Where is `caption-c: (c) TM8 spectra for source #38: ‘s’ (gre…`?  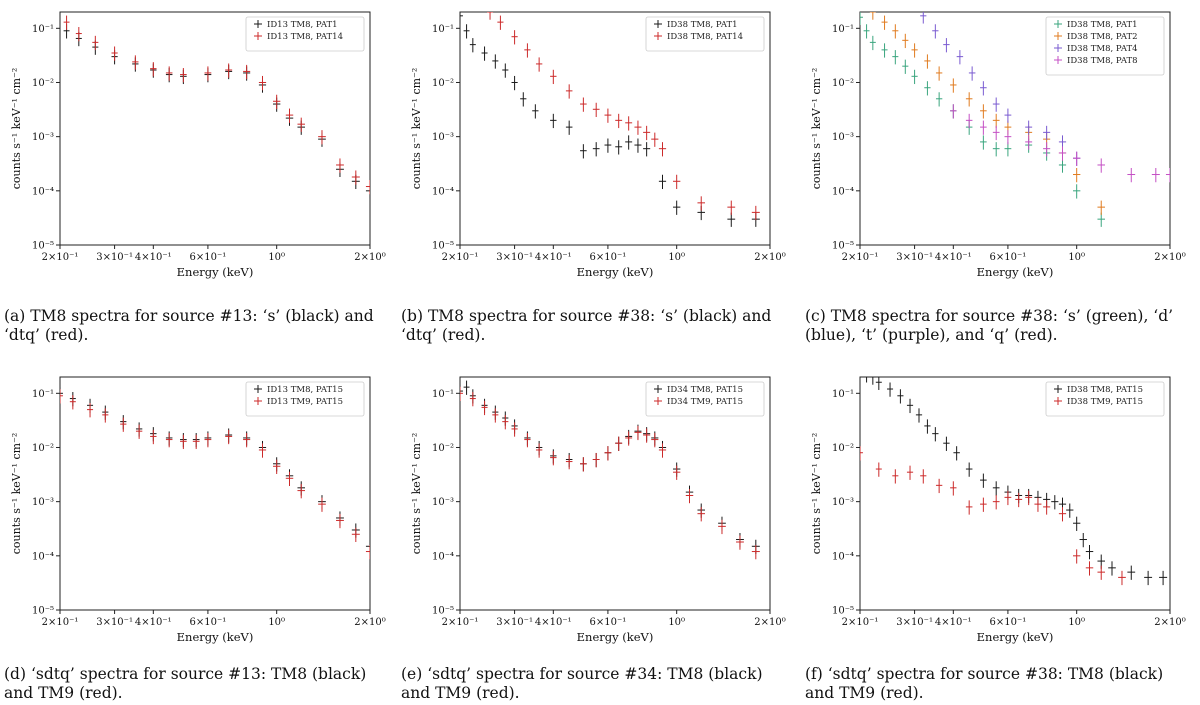 caption-c: (c) TM8 spectra for source #38: ‘s’ (gre… is located at coordinates (989, 325).